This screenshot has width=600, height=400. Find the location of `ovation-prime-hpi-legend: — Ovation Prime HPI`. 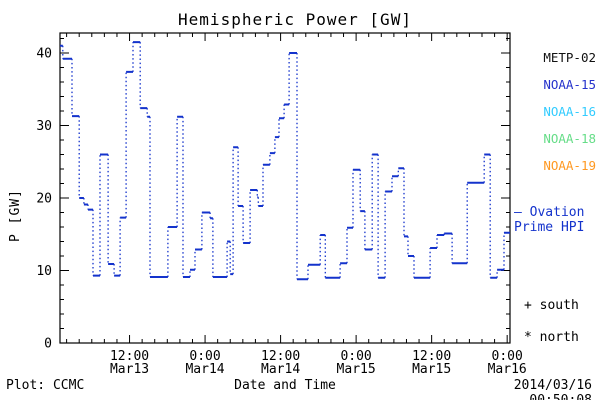

ovation-prime-hpi-legend: — Ovation Prime HPI is located at coordinates (557, 220).